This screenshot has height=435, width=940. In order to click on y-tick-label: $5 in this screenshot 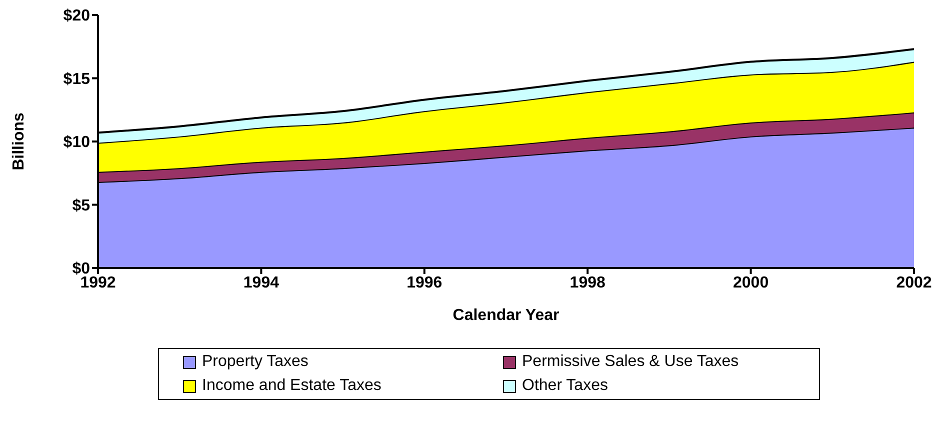, I will do `click(81, 205)`.